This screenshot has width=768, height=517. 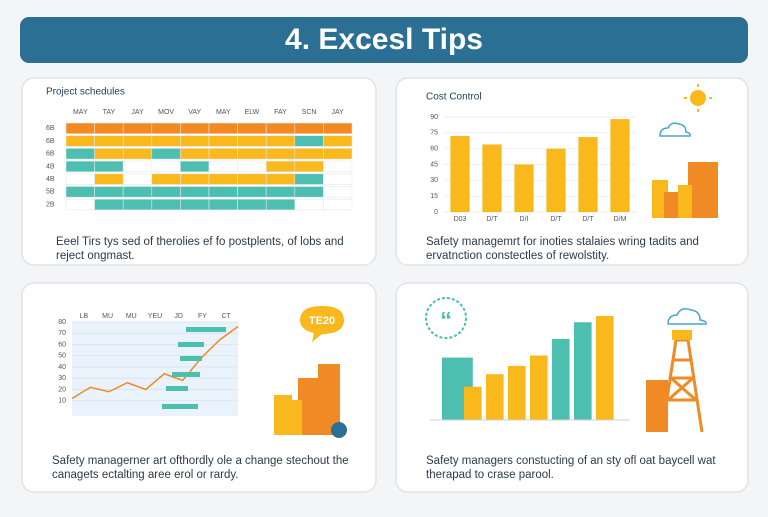 What do you see at coordinates (490, 475) in the screenshot?
I see `caption: therapad to crase parool.` at bounding box center [490, 475].